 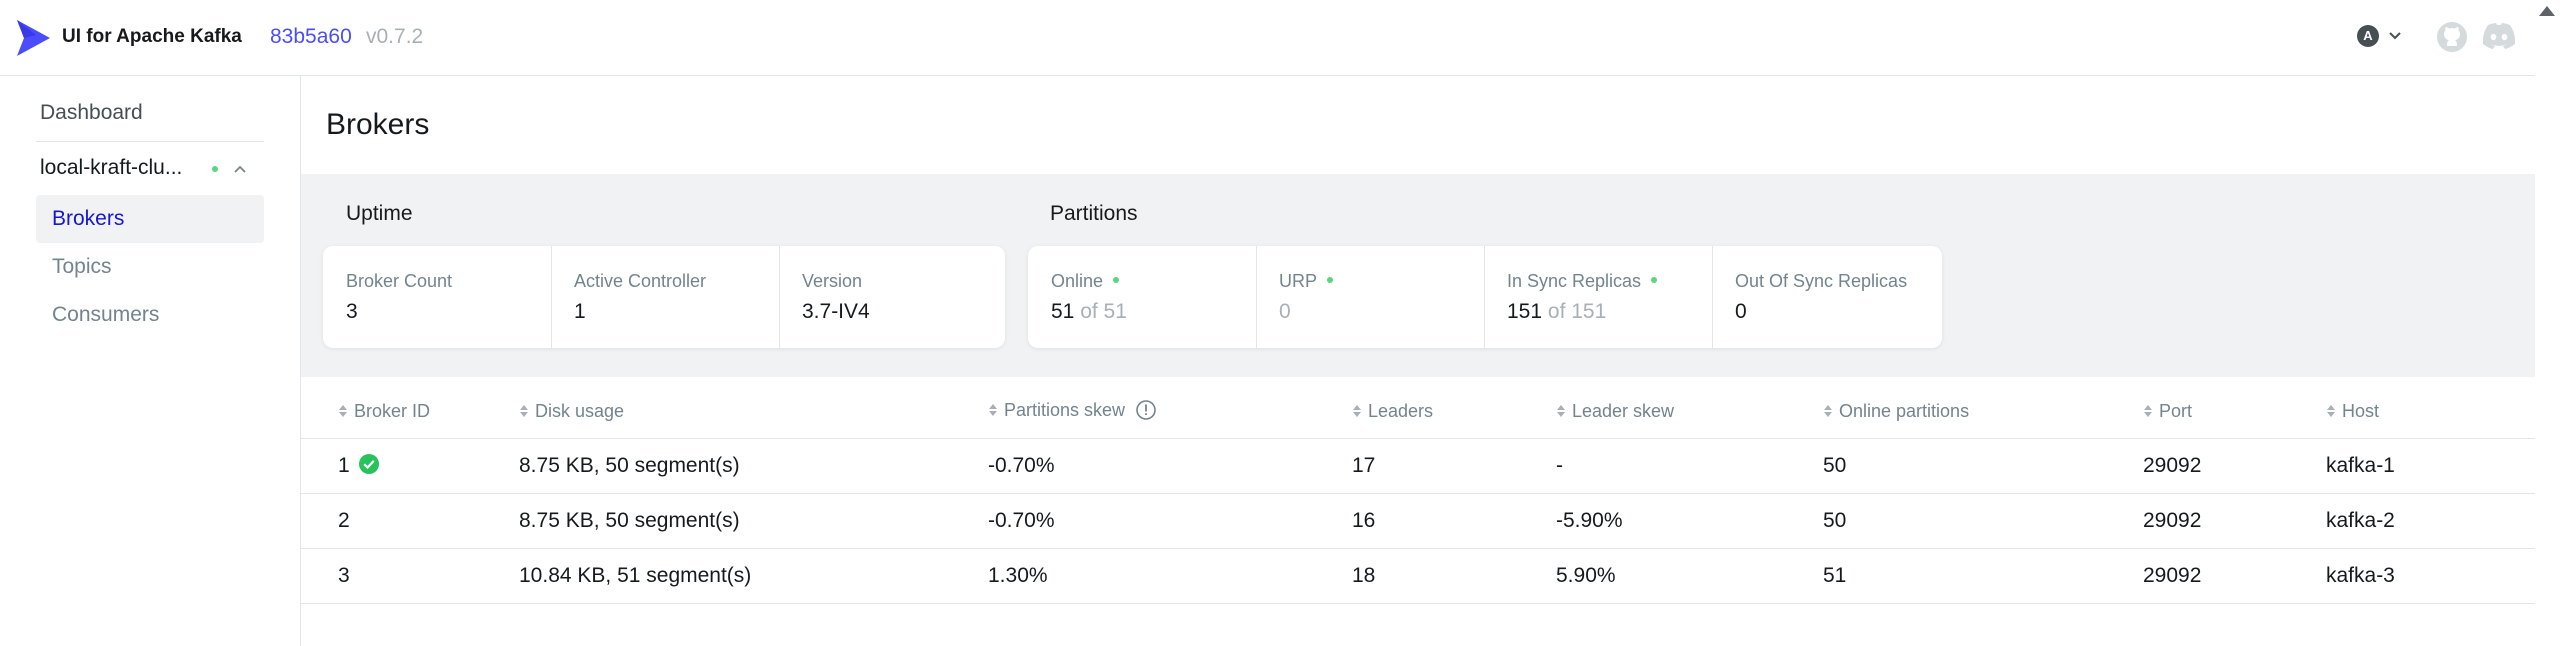 I want to click on column-header-partitions-skew: Partitions skew, so click(x=1170, y=411).